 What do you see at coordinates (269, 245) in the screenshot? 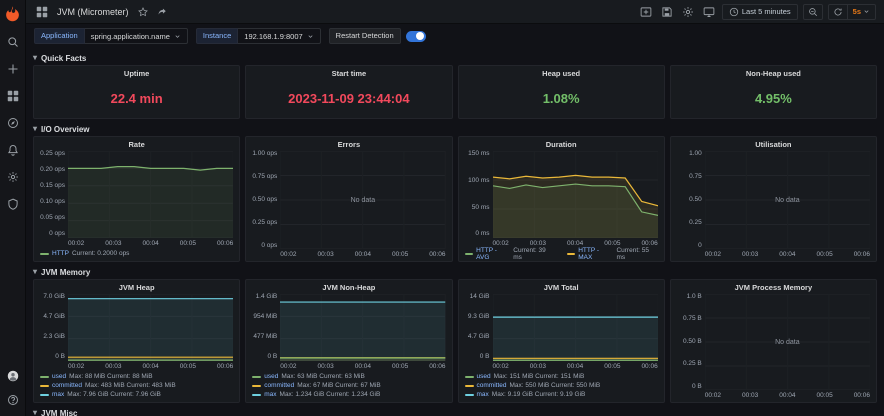
I see `y-tick-label: 0 ops` at bounding box center [269, 245].